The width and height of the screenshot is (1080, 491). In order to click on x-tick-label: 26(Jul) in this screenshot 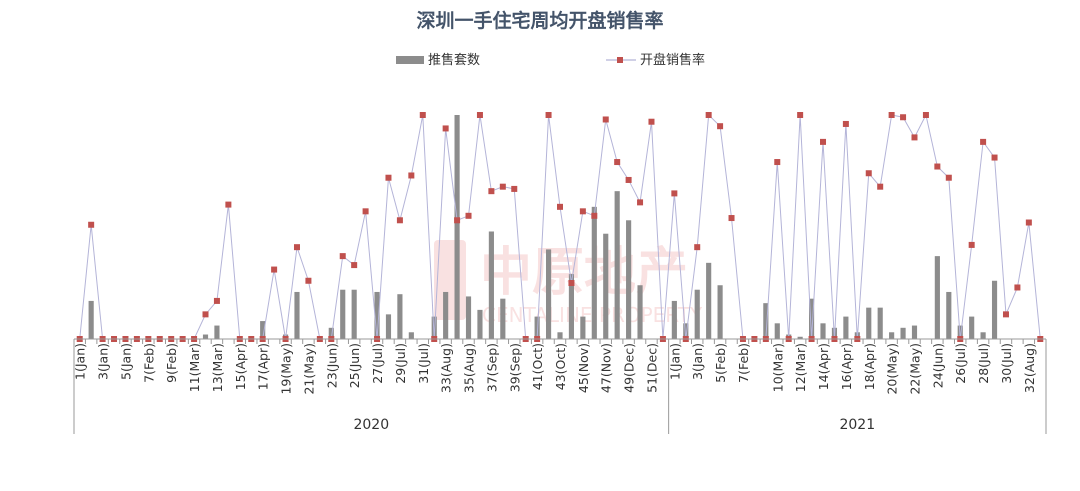, I will do `click(960, 363)`.